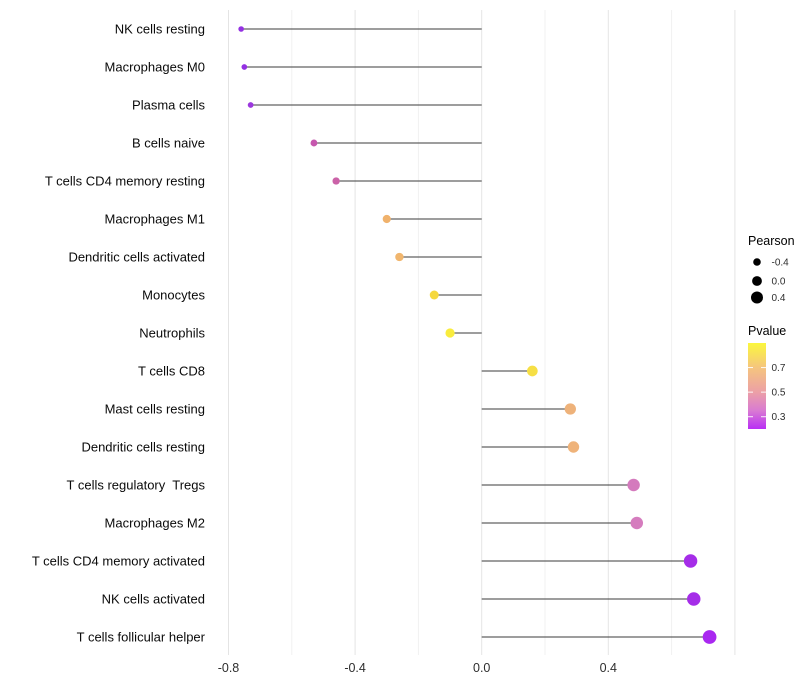  Describe the element at coordinates (229, 668) in the screenshot. I see `x-tick-label: -0.8` at that location.